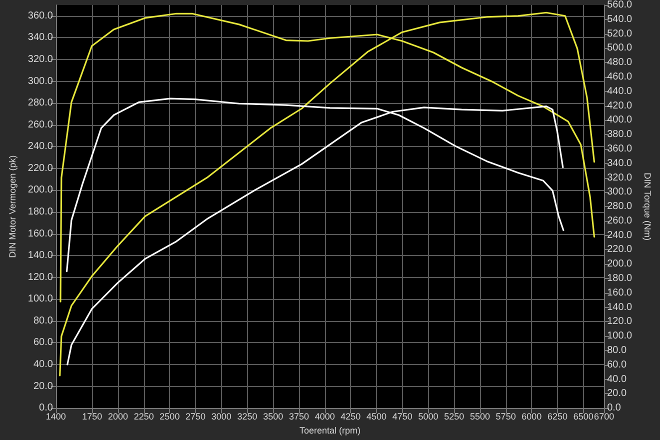 Image resolution: width=660 pixels, height=440 pixels. What do you see at coordinates (620, 178) in the screenshot?
I see `y2-tick-label: 320.0` at bounding box center [620, 178].